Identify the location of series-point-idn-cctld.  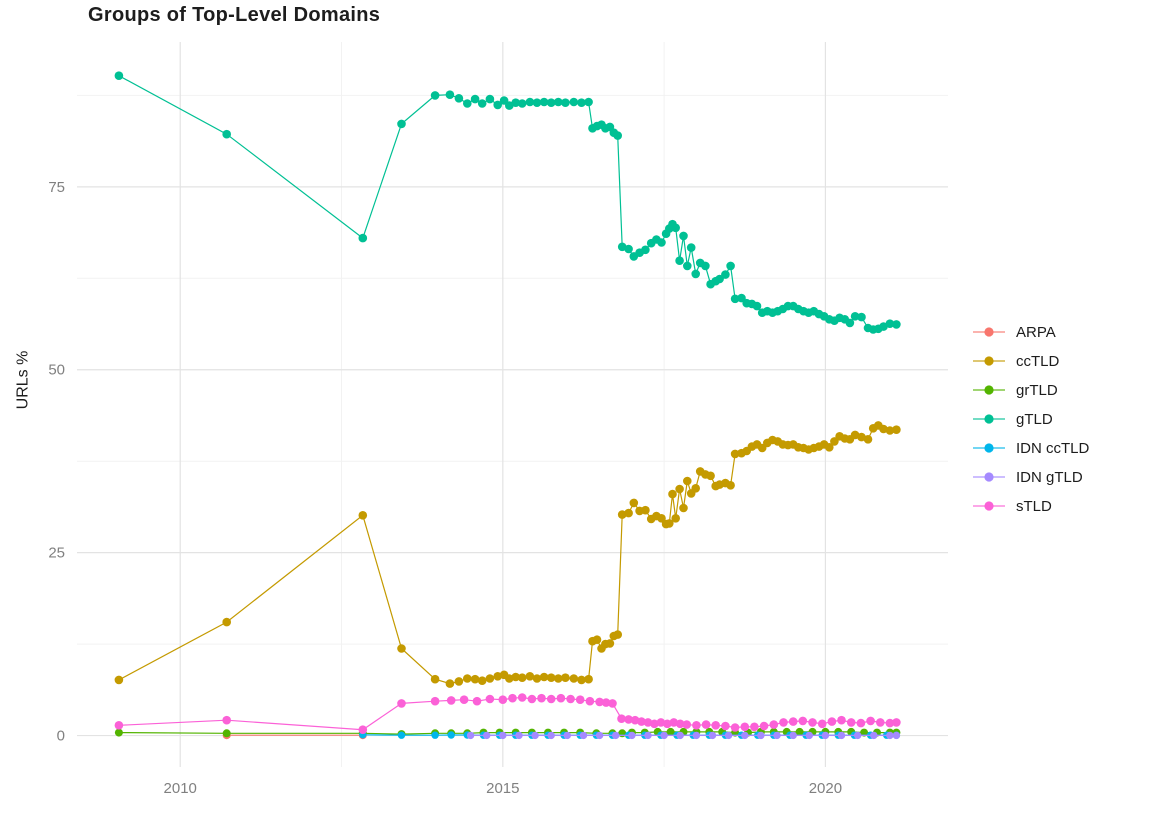
(401, 735).